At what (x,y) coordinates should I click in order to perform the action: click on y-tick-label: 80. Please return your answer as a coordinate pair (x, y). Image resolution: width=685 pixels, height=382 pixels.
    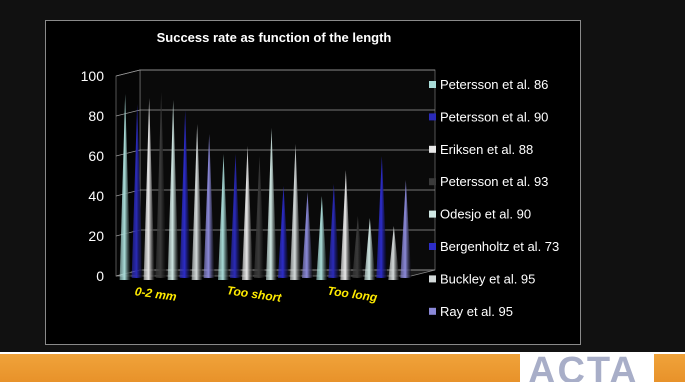
    Looking at the image, I should click on (96, 116).